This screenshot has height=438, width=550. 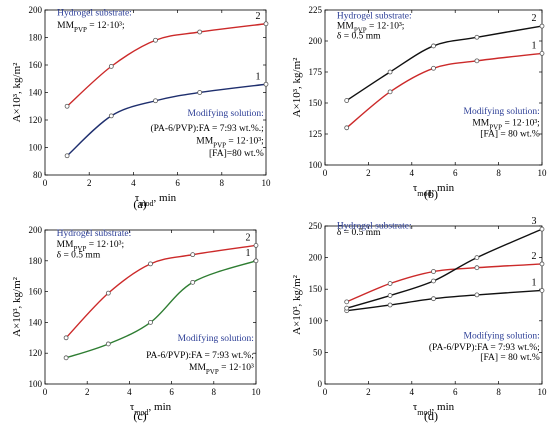 I want to click on annotation-6: MMPVP = 12·10³, so click(x=221, y=369).